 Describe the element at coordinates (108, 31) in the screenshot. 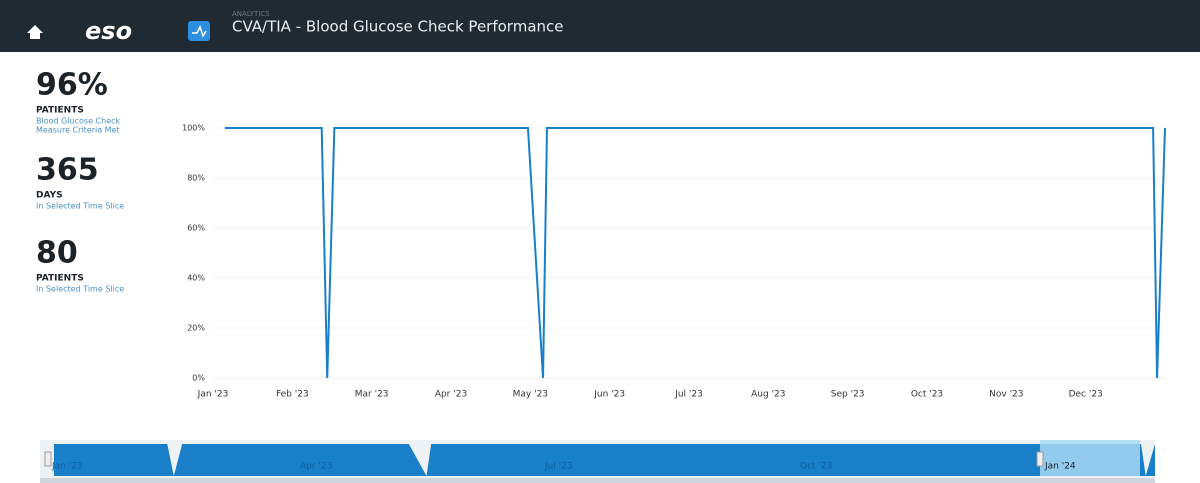

I see `logo: eso` at that location.